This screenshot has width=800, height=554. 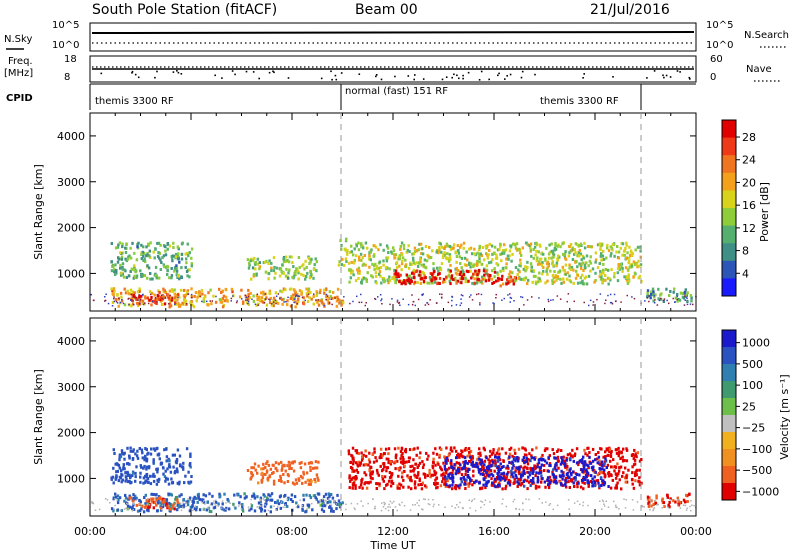 I want to click on x-tick-label: 04:00, so click(x=191, y=531).